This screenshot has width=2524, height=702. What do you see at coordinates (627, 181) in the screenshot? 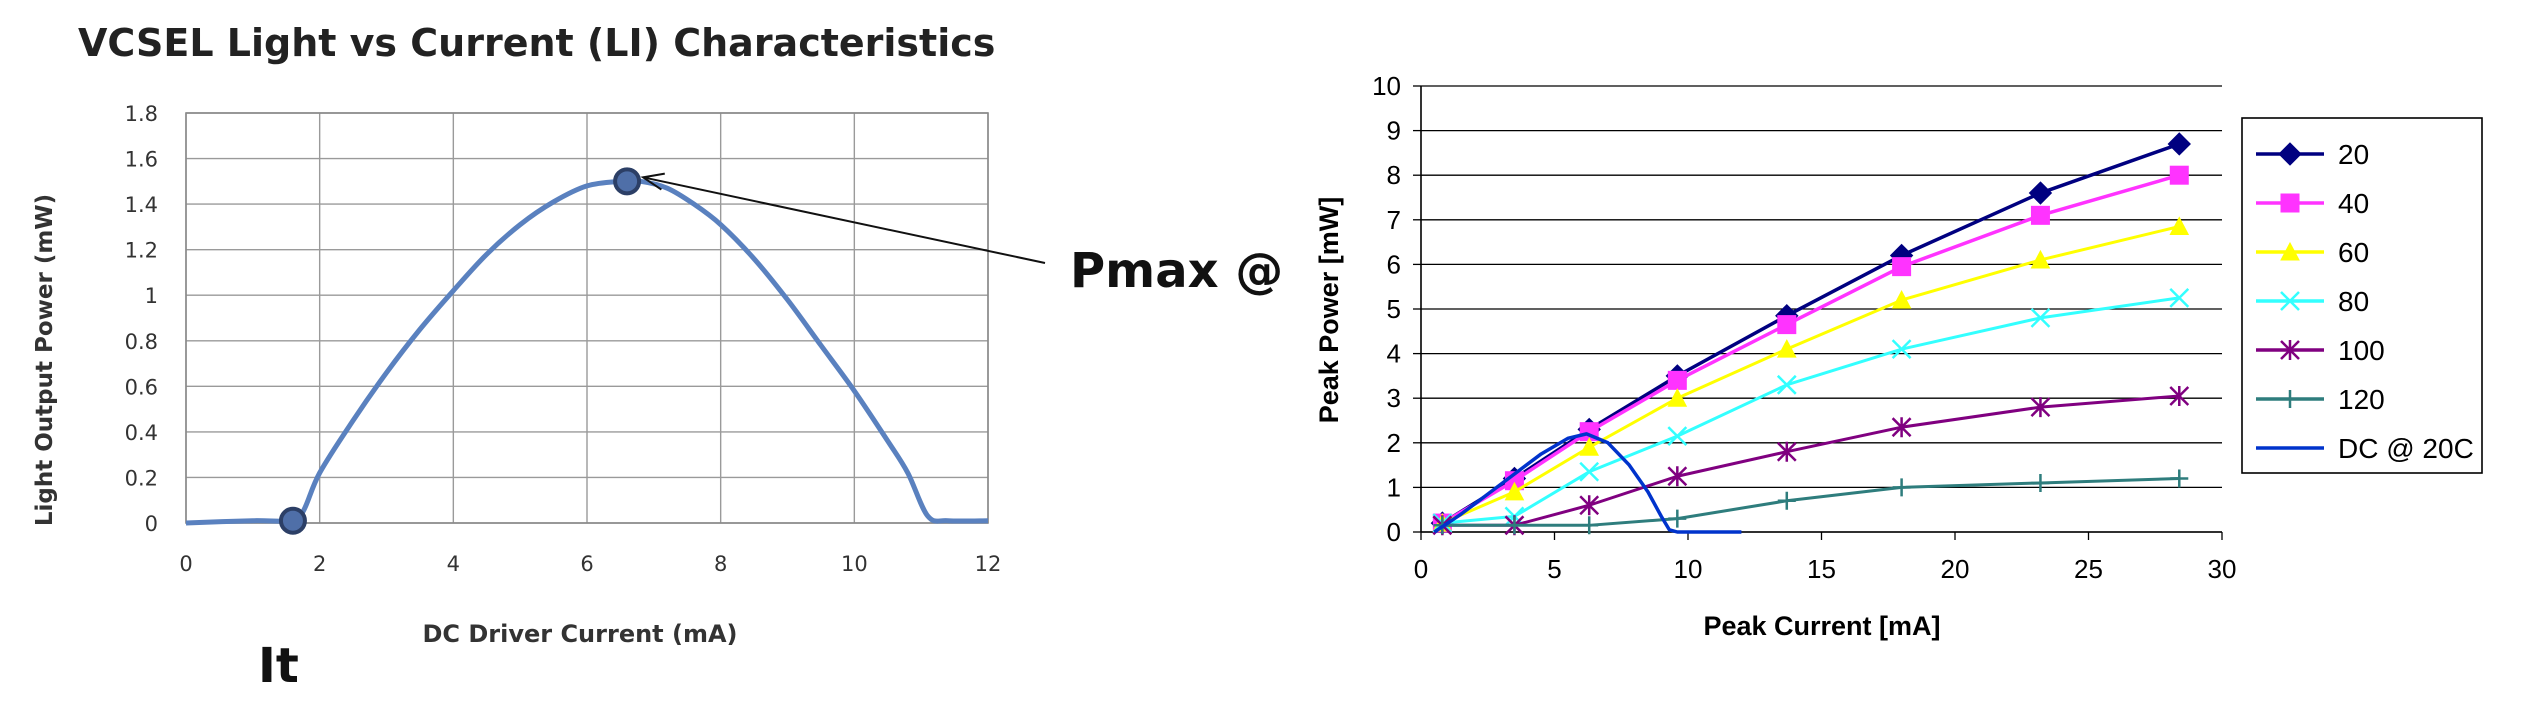
I see `left-marker-pmax` at bounding box center [627, 181].